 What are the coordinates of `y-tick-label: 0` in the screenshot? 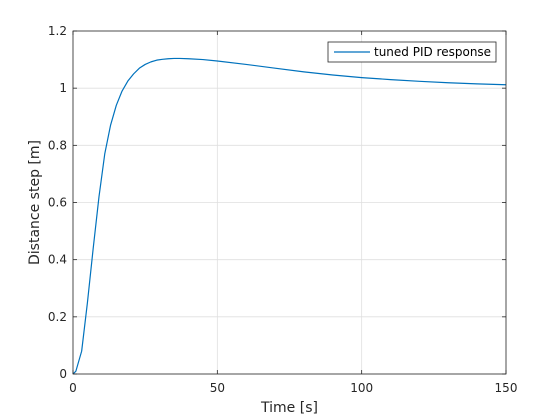 It's located at (63, 374).